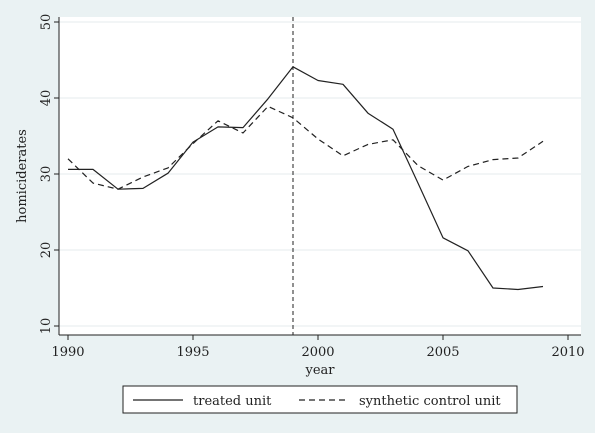  What do you see at coordinates (319, 370) in the screenshot?
I see `x-axis-title: year` at bounding box center [319, 370].